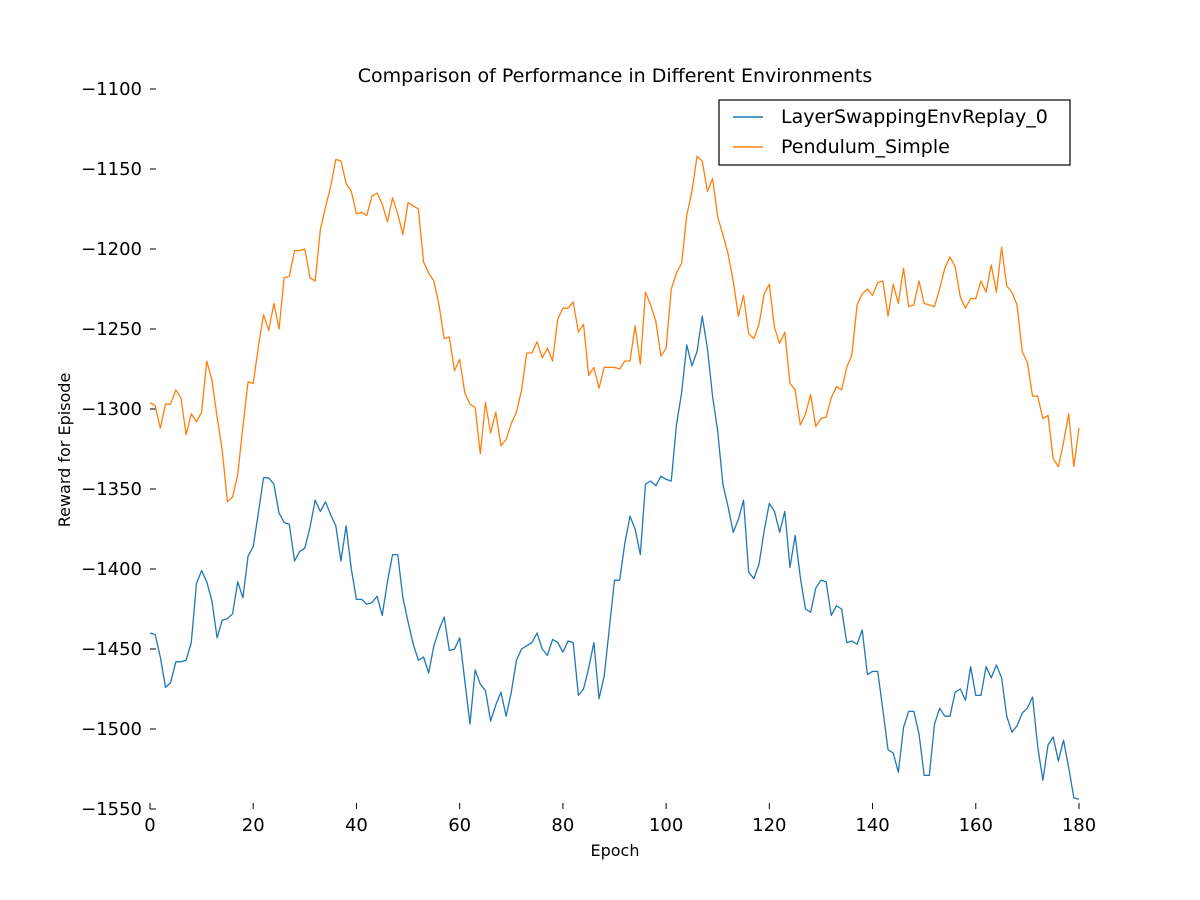 The width and height of the screenshot is (1200, 900). I want to click on y-tick-label: −1300, so click(111, 409).